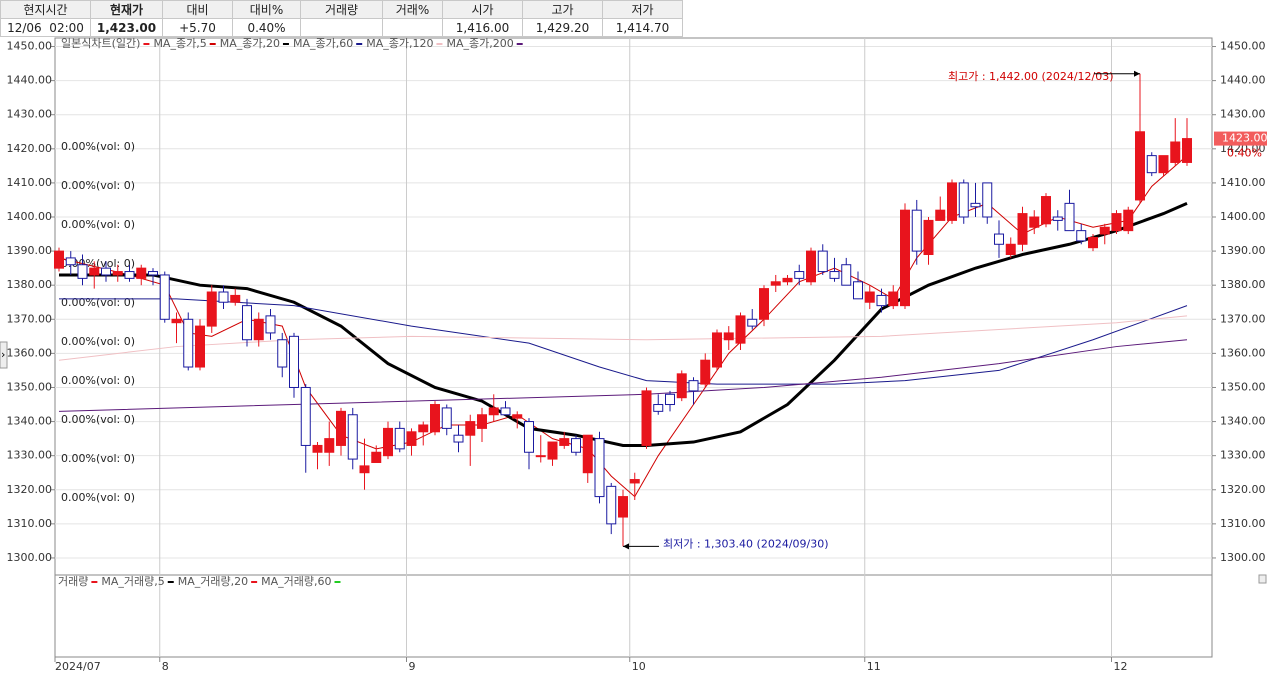  I want to click on y-tick-label: 1430.00, so click(30, 114).